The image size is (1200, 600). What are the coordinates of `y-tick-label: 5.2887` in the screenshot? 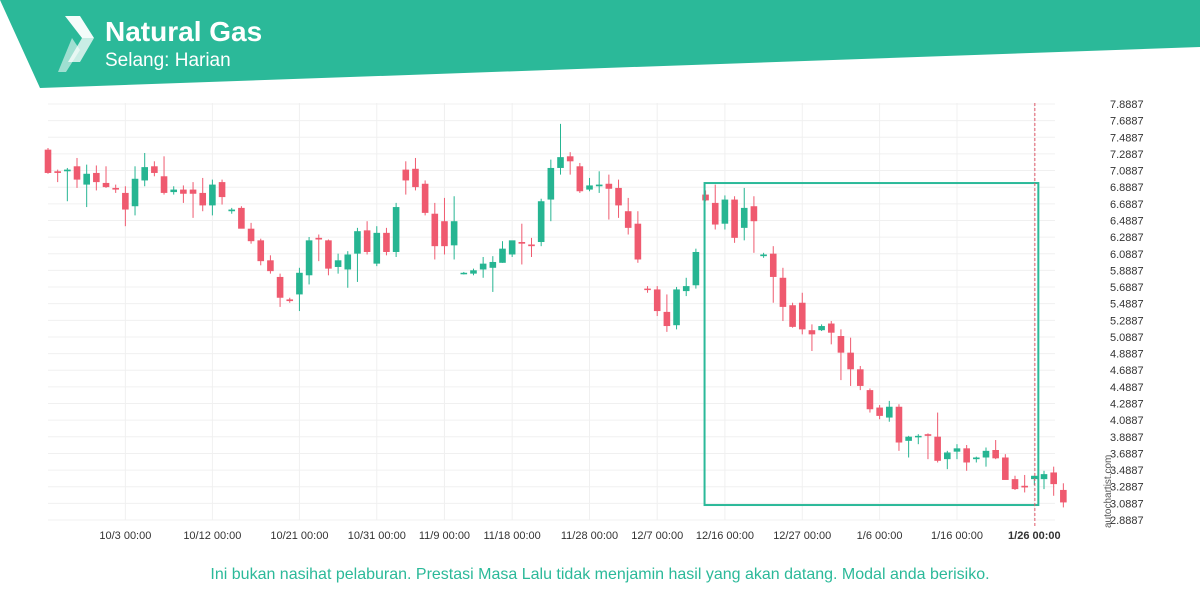 It's located at (1127, 321).